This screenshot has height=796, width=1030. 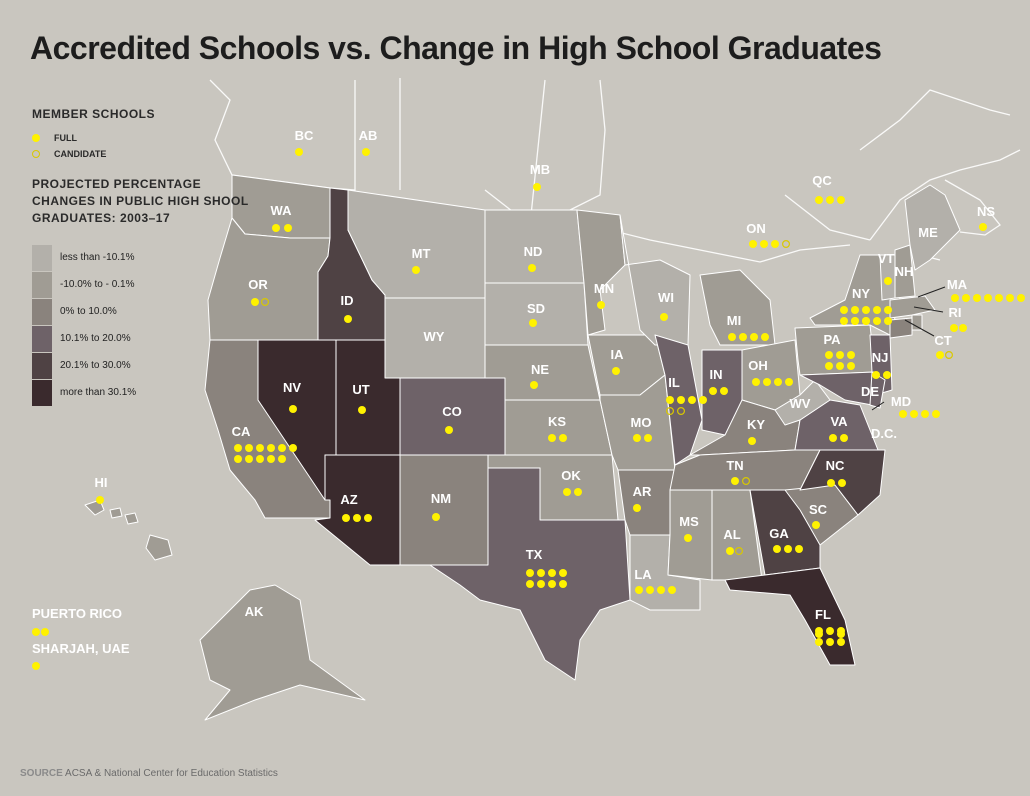 What do you see at coordinates (957, 284) in the screenshot?
I see `region-label-ma: MA` at bounding box center [957, 284].